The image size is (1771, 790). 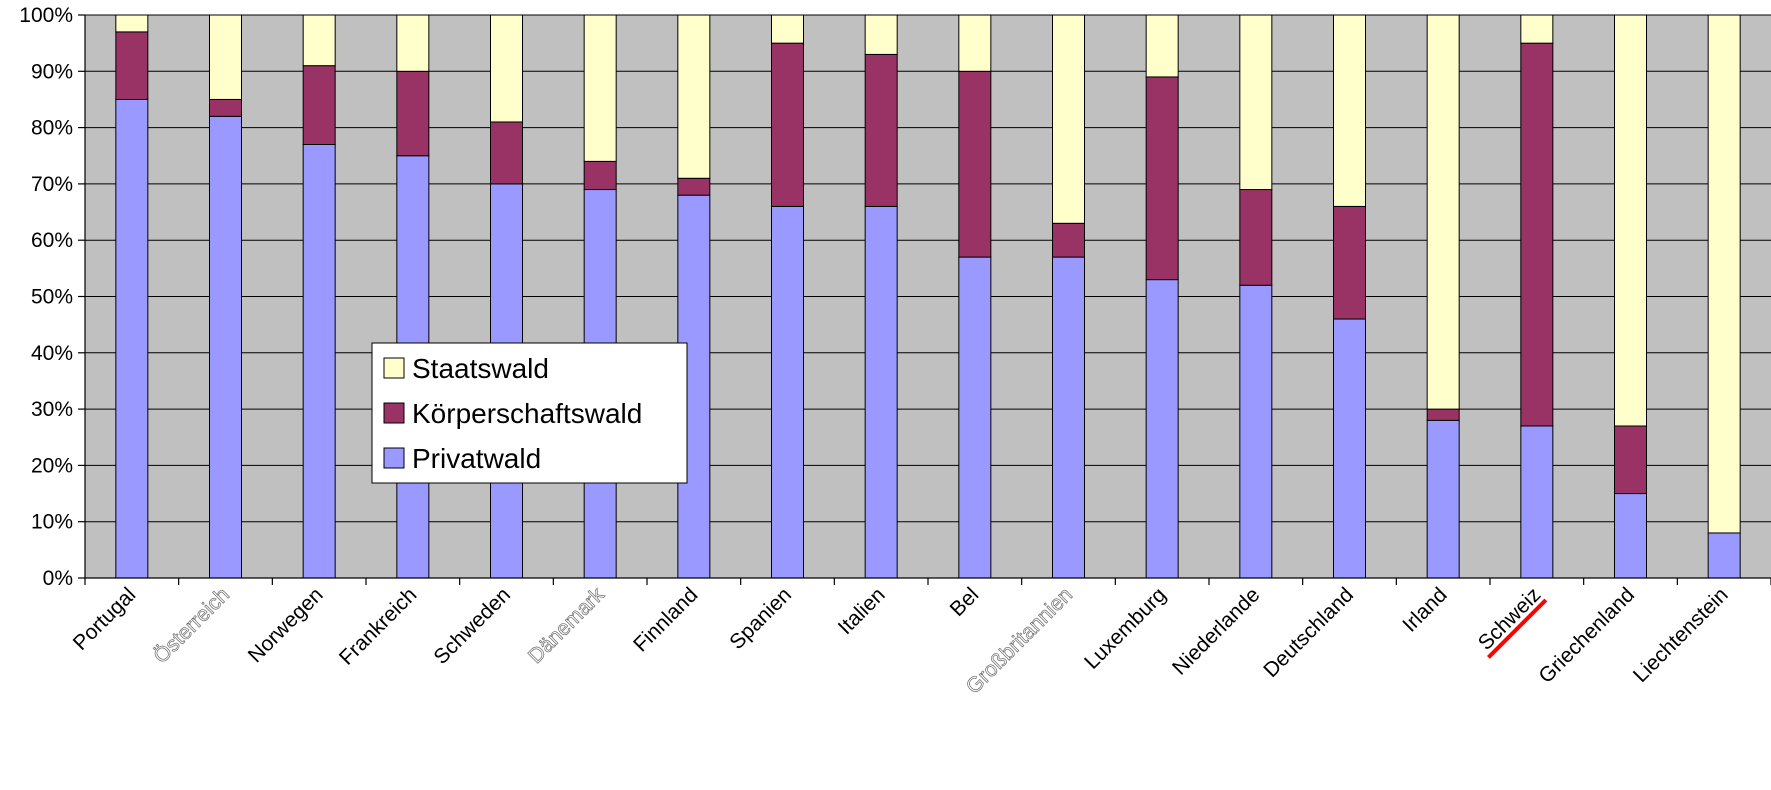 What do you see at coordinates (1517, 628) in the screenshot?
I see `highlight-underline` at bounding box center [1517, 628].